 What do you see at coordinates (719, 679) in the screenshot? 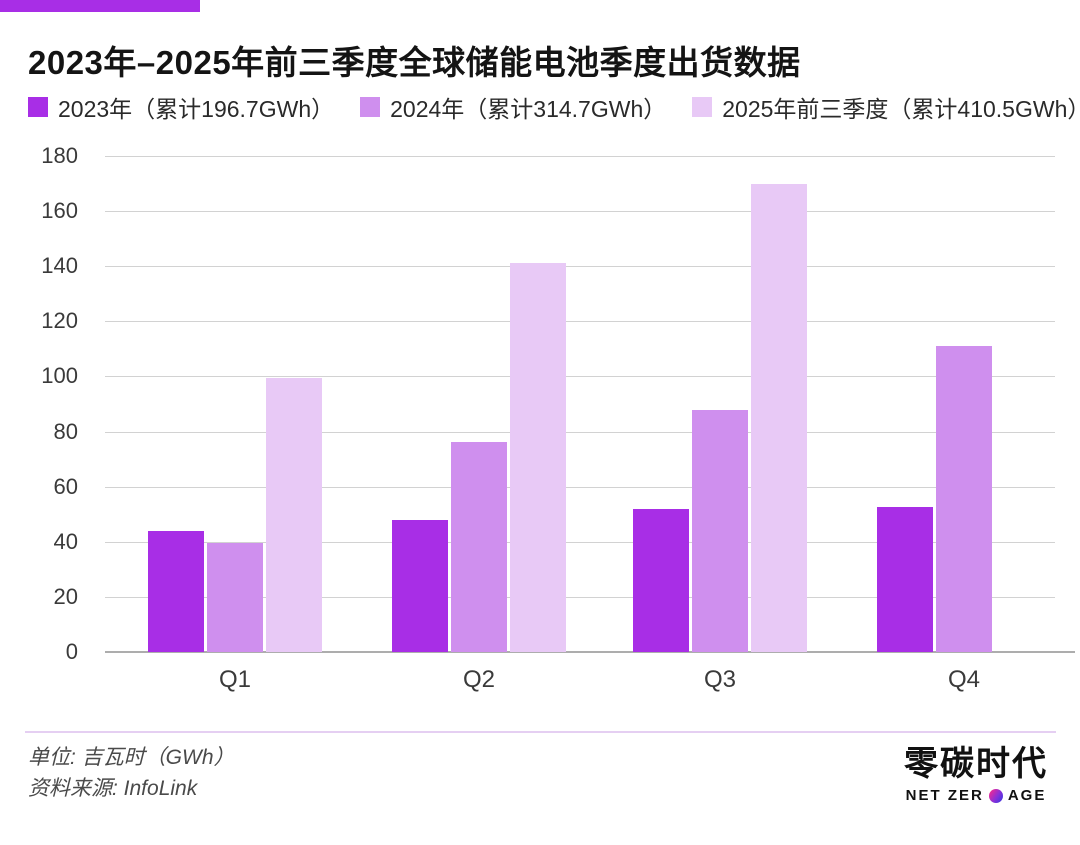
I see `x-axis-label-q3: Q3` at bounding box center [719, 679].